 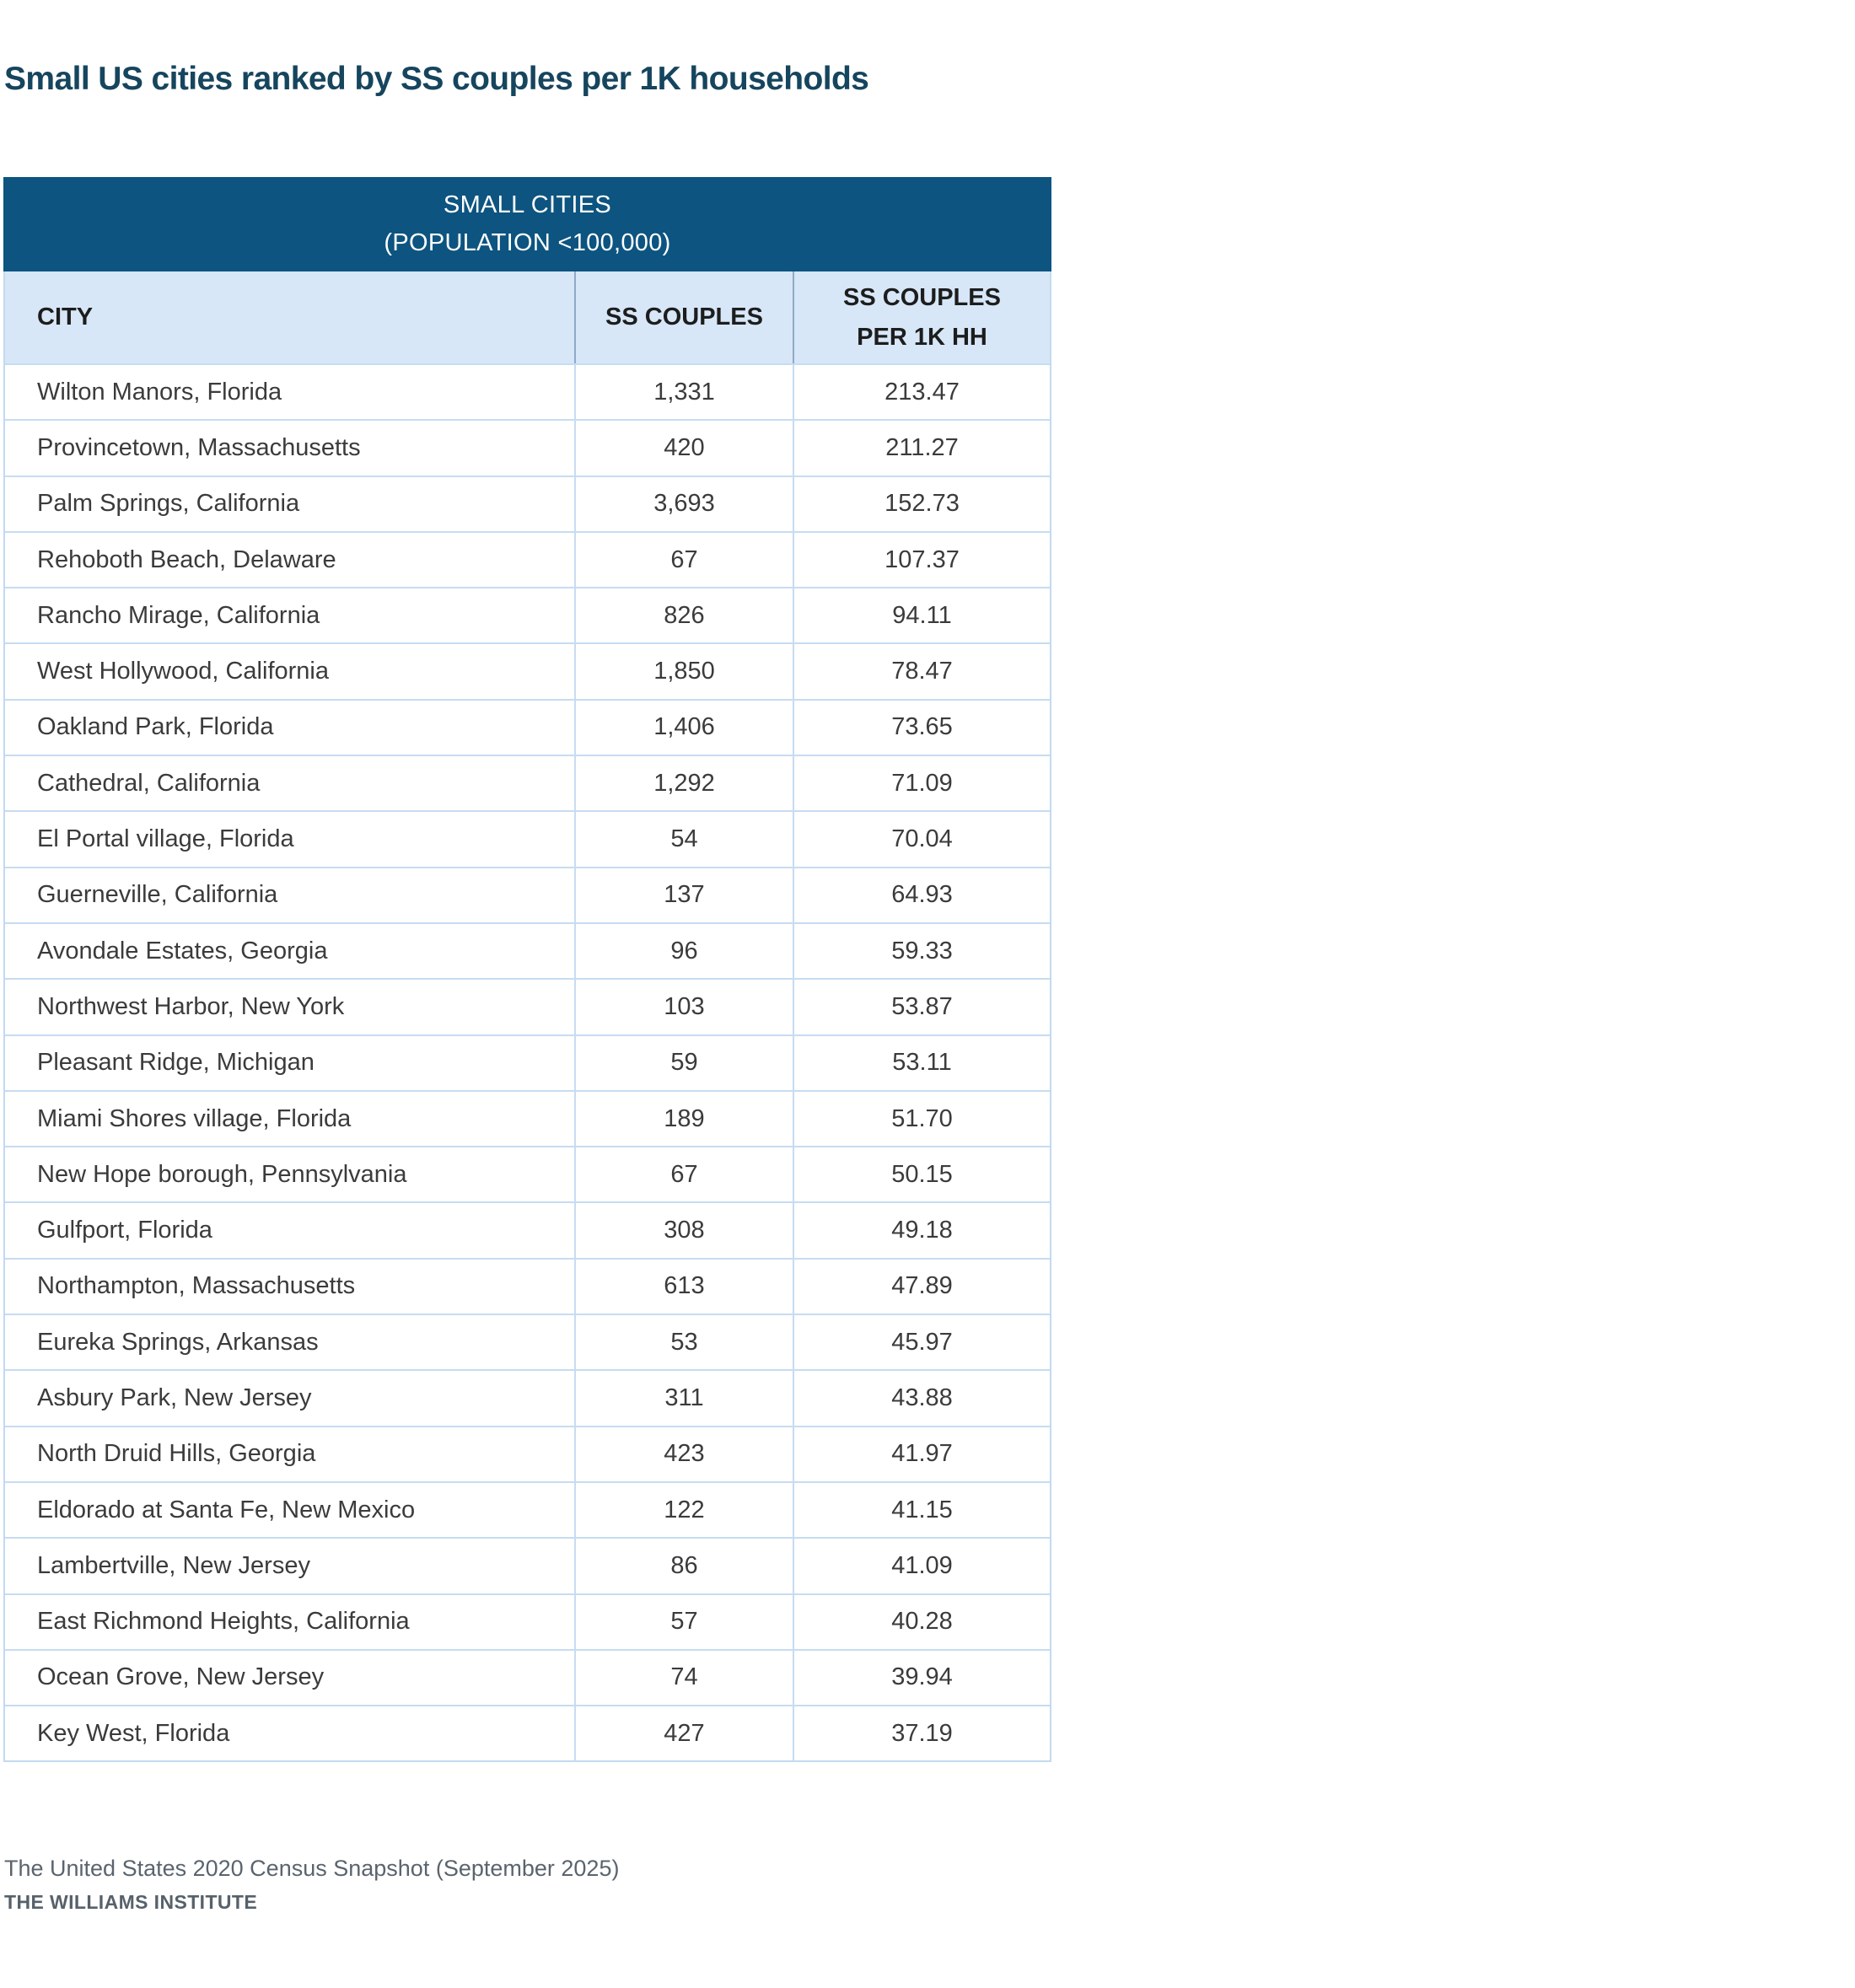 I want to click on city-cell: Rehoboth Beach, Delaware, so click(x=186, y=559).